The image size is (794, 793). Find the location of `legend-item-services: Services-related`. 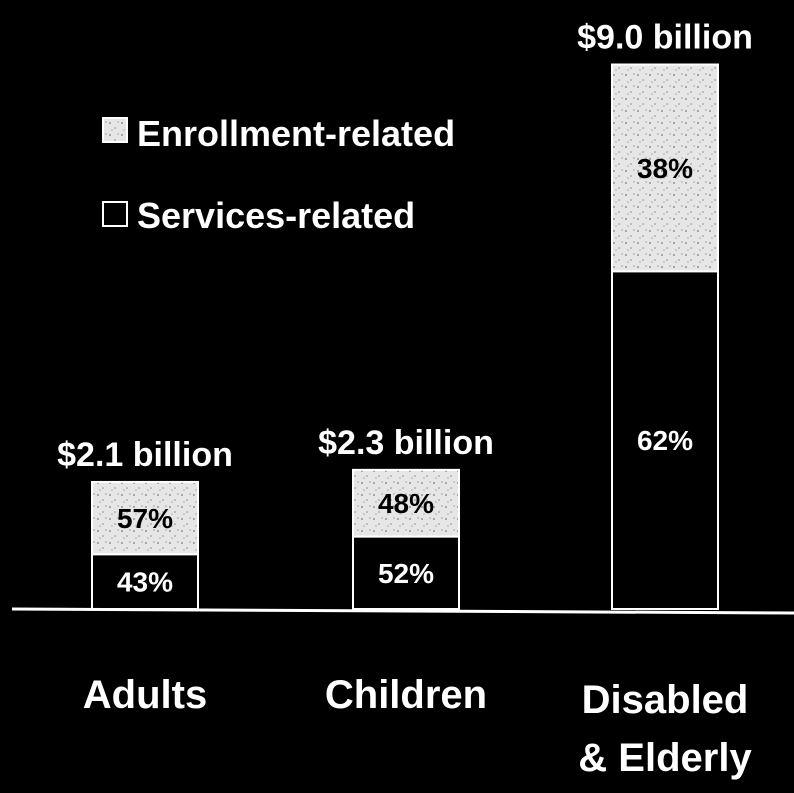

legend-item-services: Services-related is located at coordinates (258, 215).